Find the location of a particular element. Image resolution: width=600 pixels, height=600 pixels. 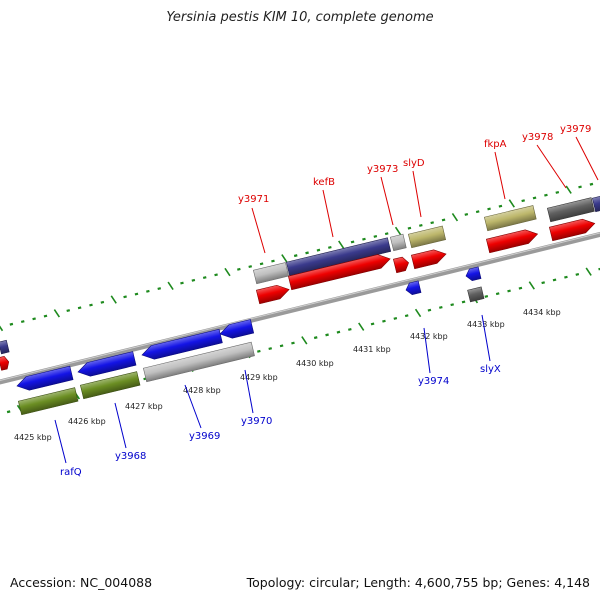

gene-label-top: y3973 is located at coordinates (382, 169).